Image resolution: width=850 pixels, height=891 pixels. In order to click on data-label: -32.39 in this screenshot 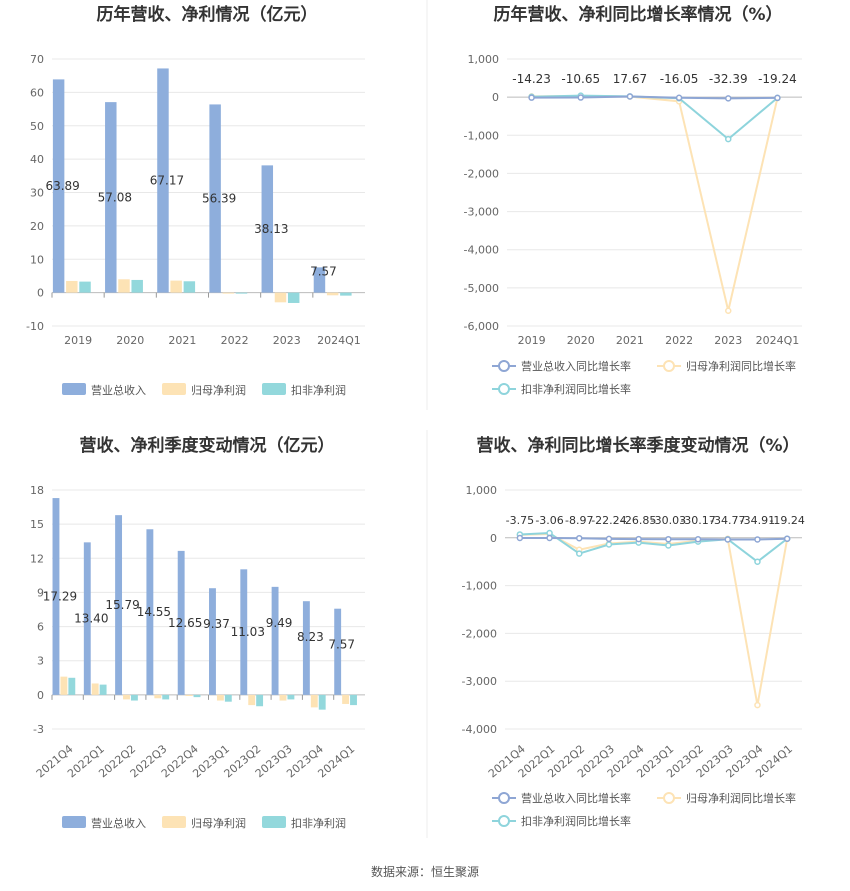, I will do `click(728, 79)`.